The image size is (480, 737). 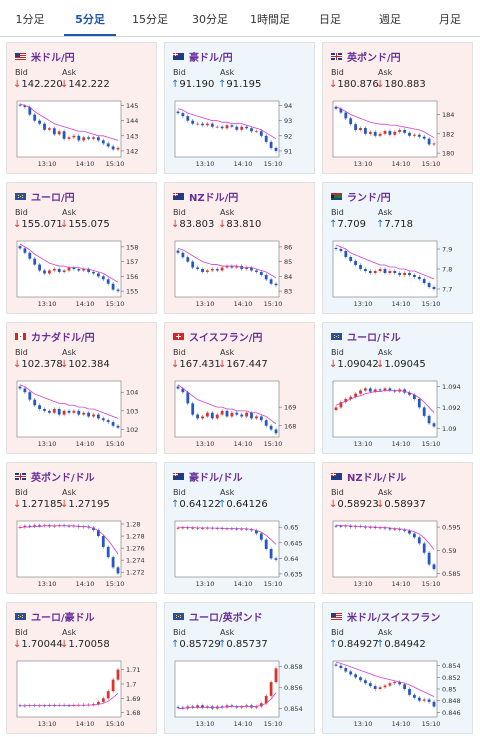 I want to click on tab-5: 日足, so click(x=330, y=19).